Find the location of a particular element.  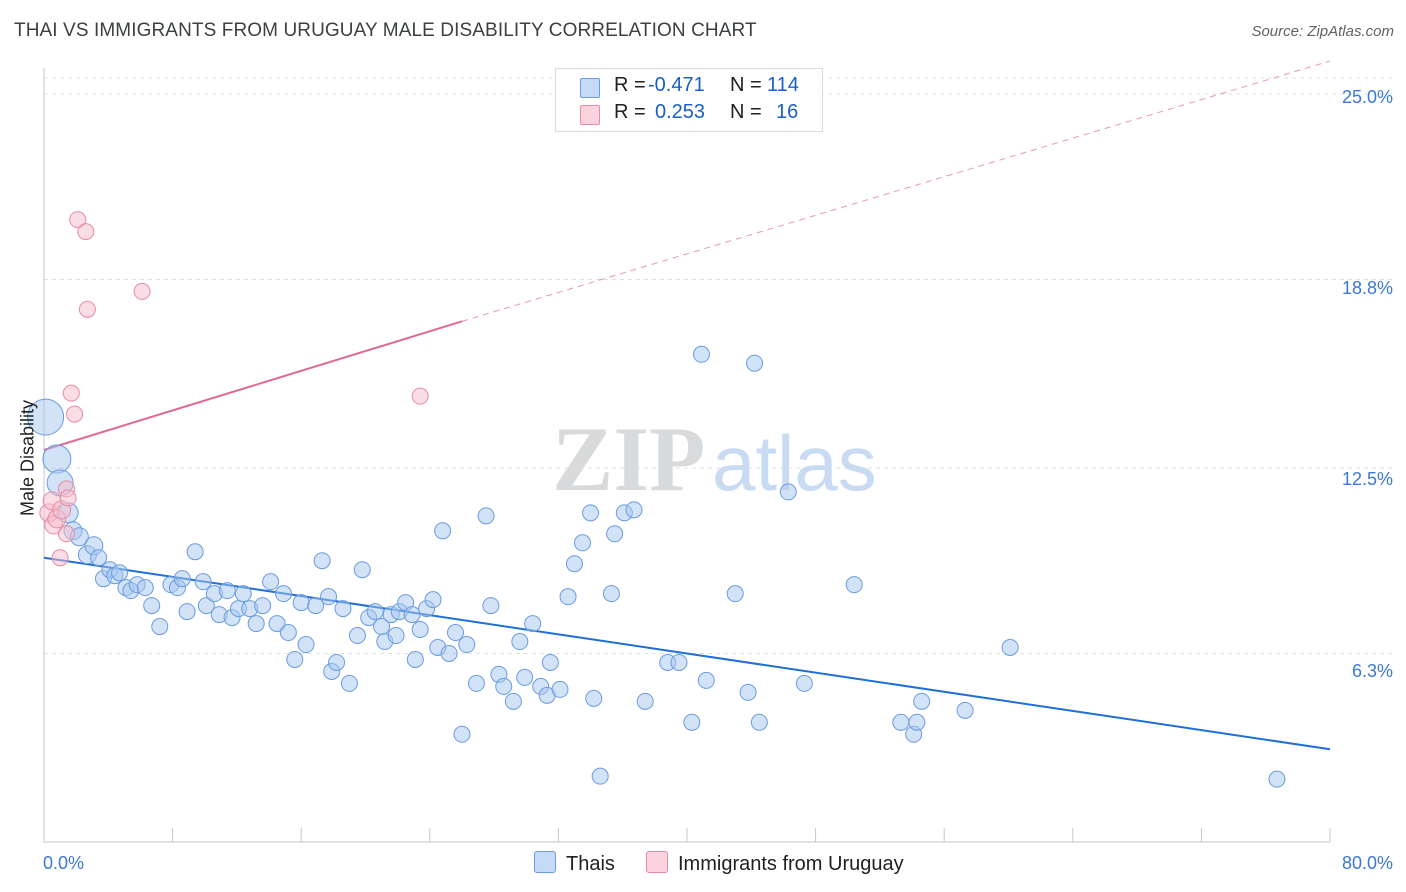

y-tick-label: 18.8% is located at coordinates (1367, 288).